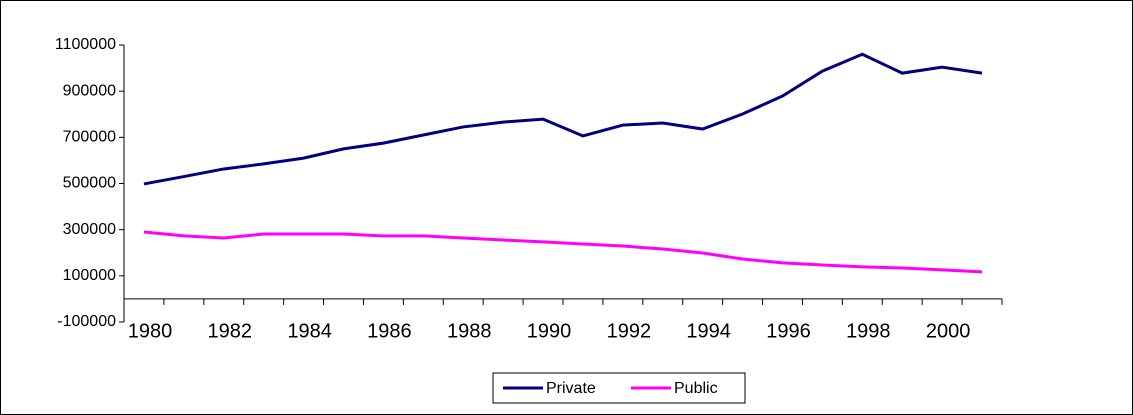  What do you see at coordinates (89, 90) in the screenshot?
I see `y-tick-label: 900000` at bounding box center [89, 90].